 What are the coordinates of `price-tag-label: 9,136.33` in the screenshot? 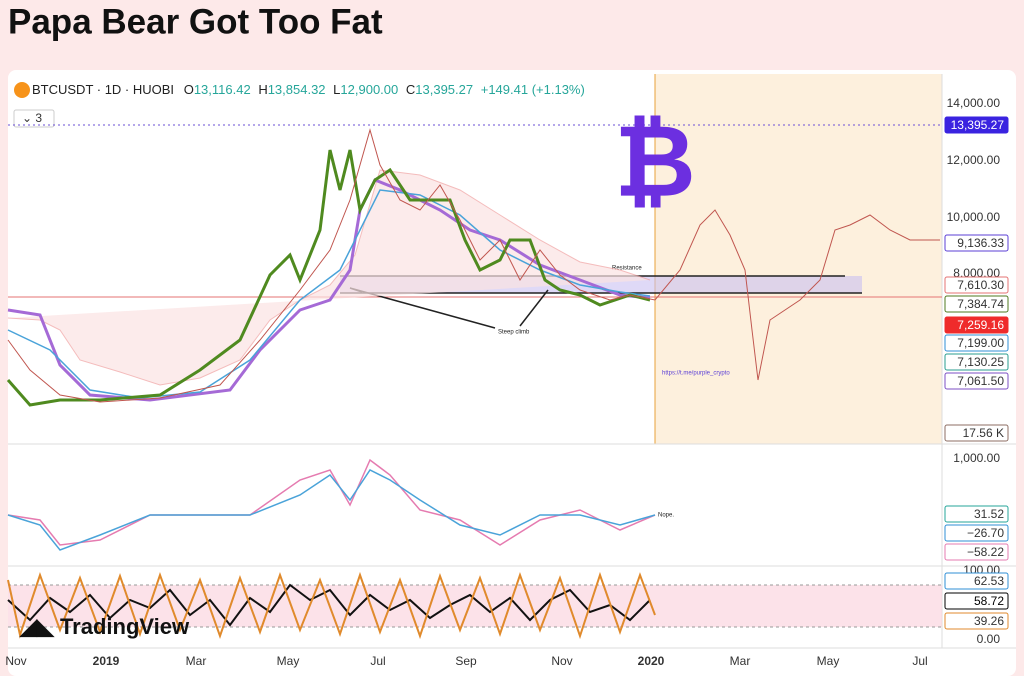 It's located at (980, 243).